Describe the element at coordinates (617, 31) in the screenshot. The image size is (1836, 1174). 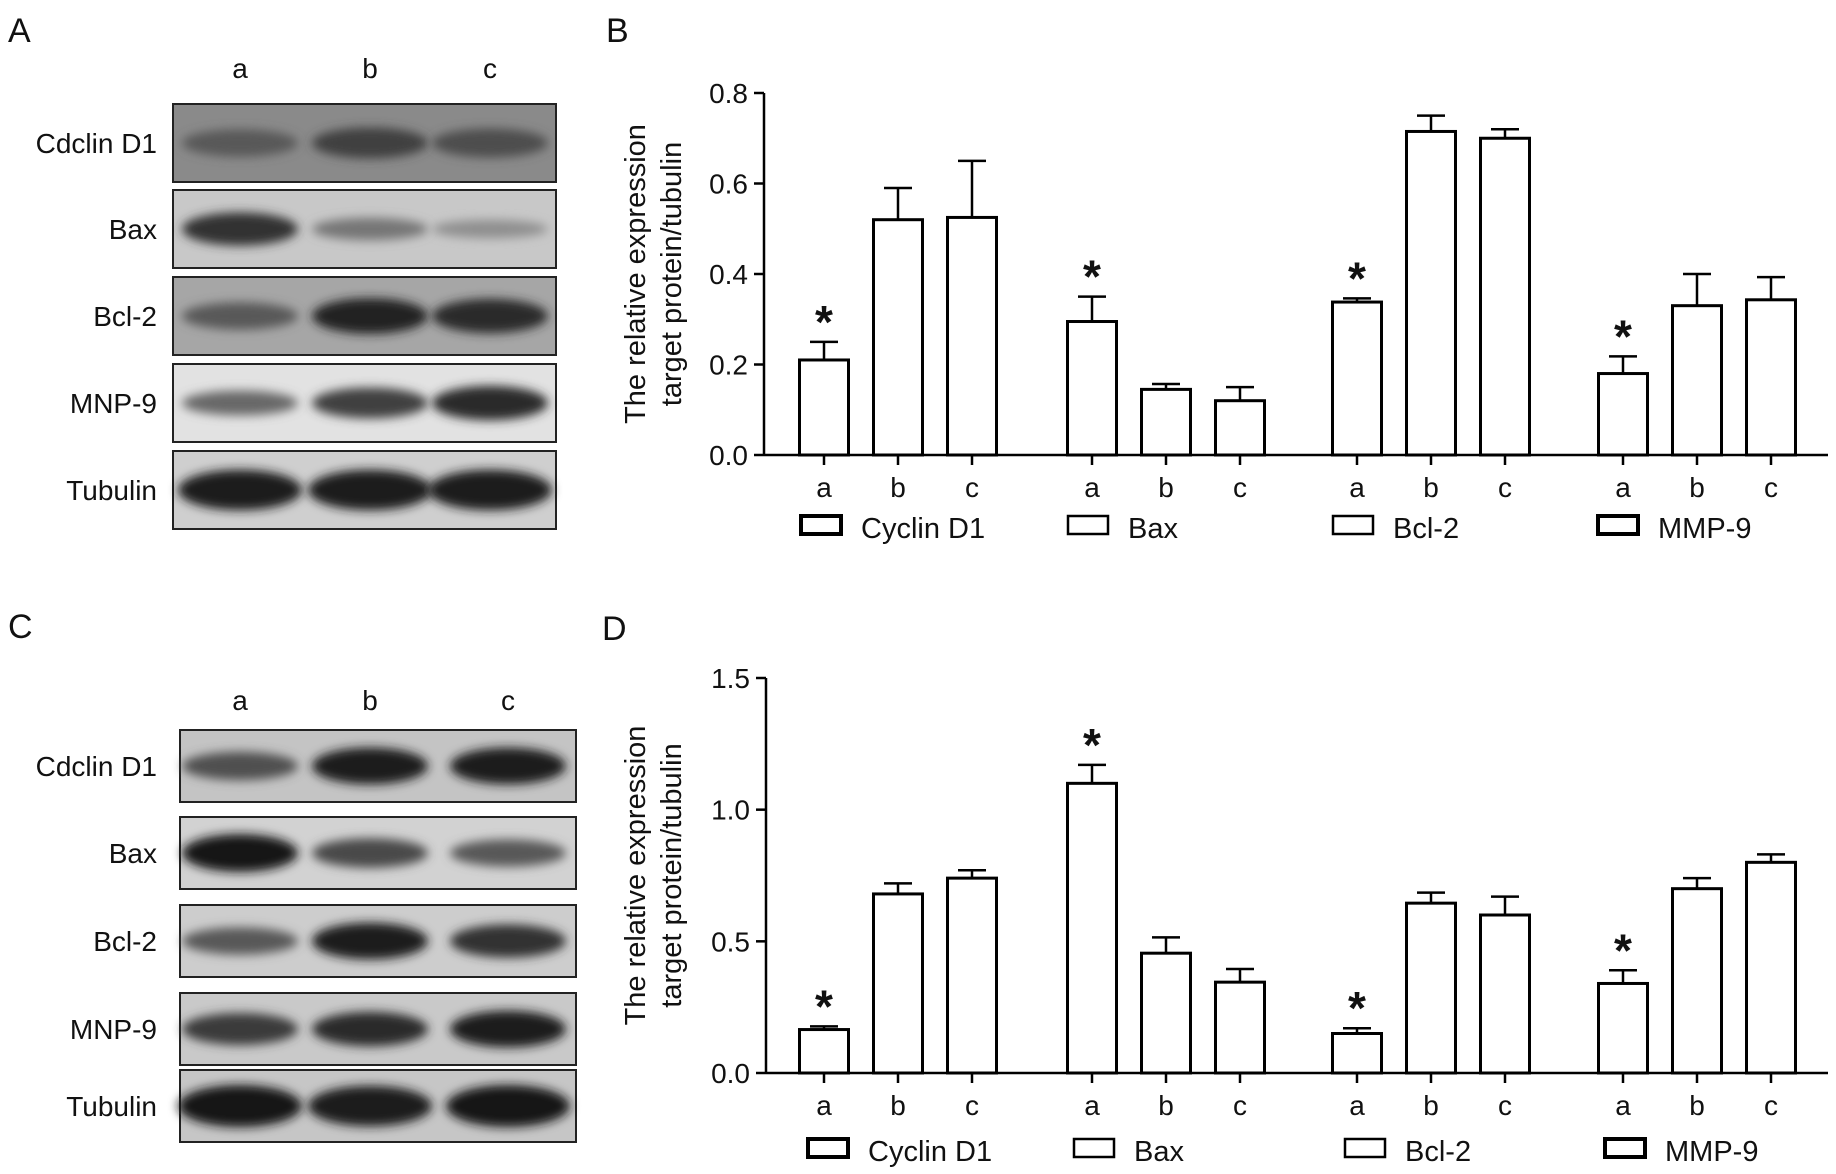
I see `panel-letter: B` at that location.